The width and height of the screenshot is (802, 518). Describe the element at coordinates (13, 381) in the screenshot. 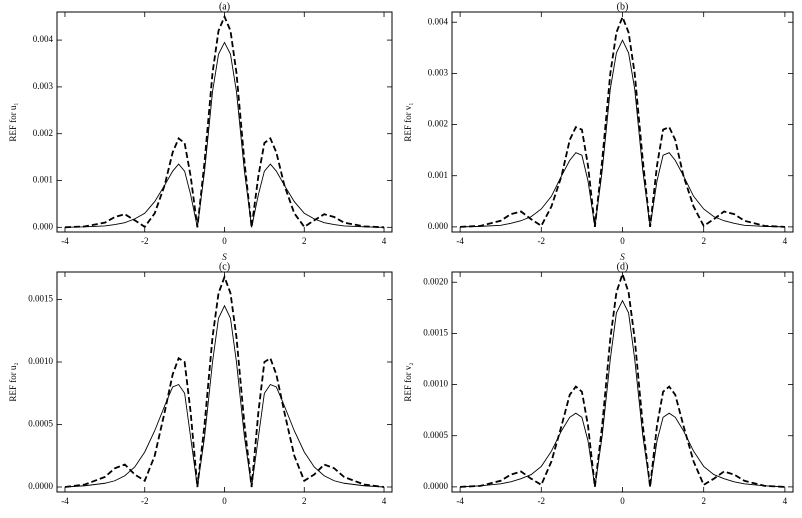

I see `y-axis-label: REF for u₂` at that location.